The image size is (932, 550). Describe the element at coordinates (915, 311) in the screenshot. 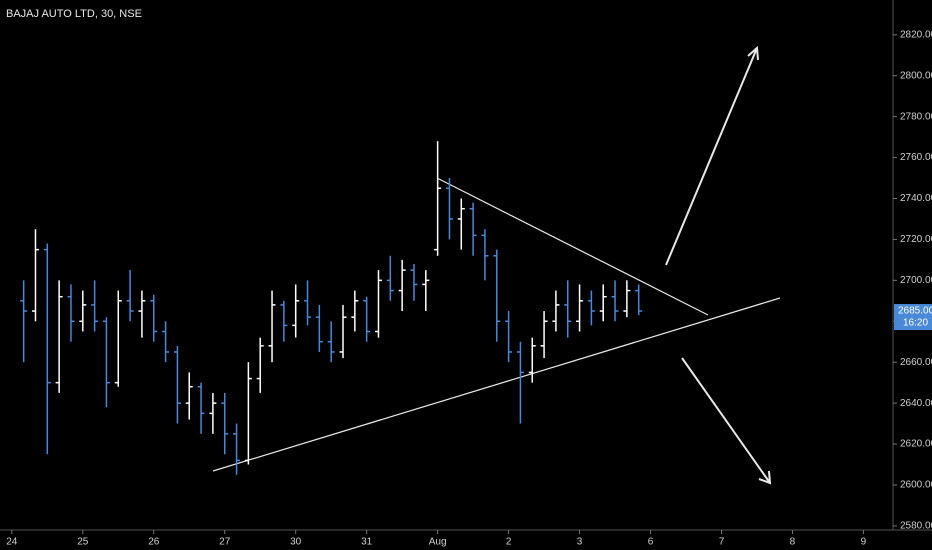

I see `last-price-label: 2685.00` at that location.